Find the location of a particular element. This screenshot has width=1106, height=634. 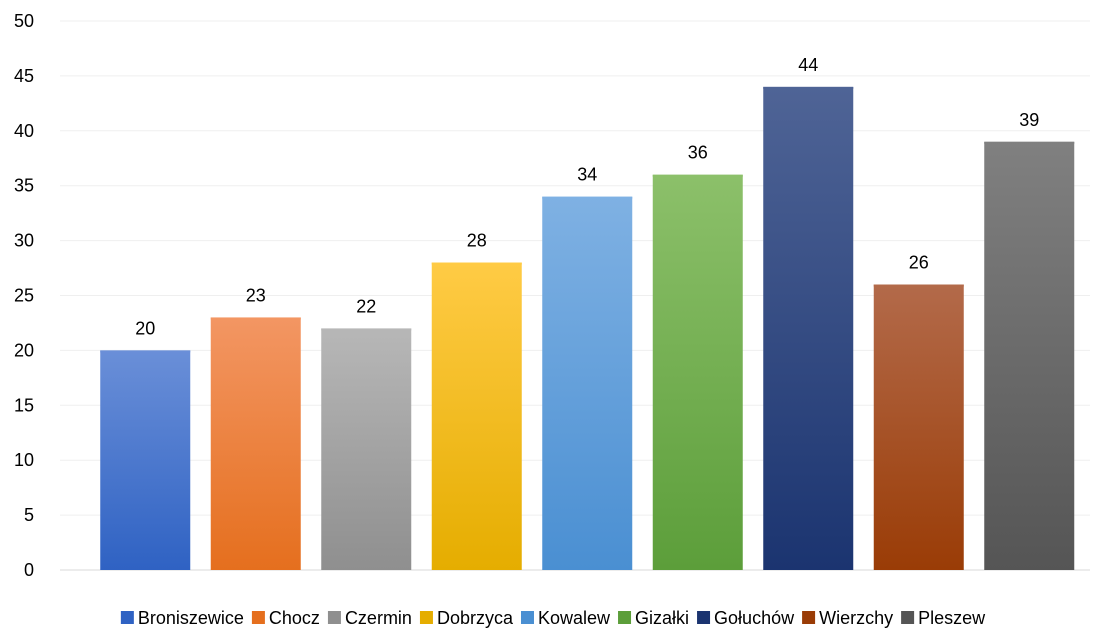

y-tick-label: 5 is located at coordinates (29, 515).